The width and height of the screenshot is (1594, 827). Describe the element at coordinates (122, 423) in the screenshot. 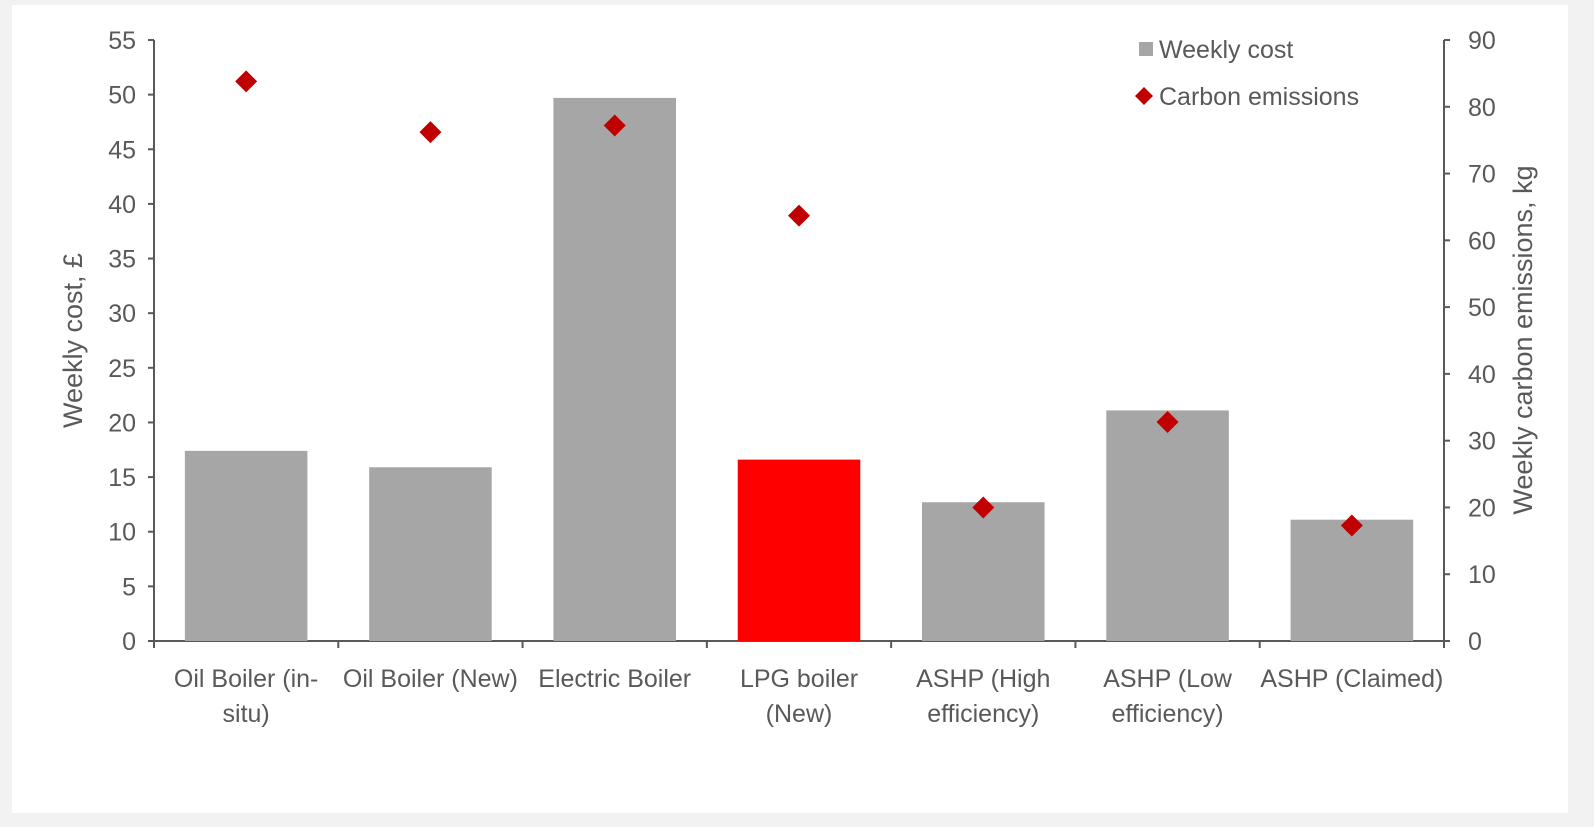

I see `y-tick-label: 20` at that location.